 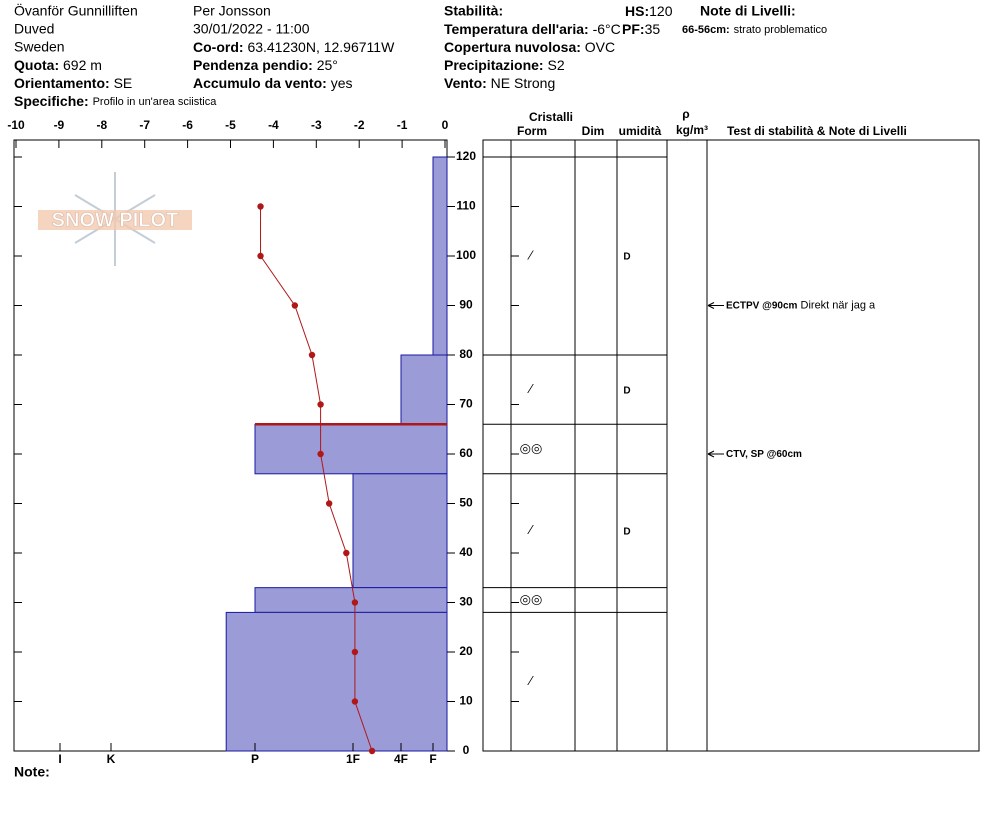 What do you see at coordinates (551, 117) in the screenshot?
I see `column-header: Cristalli` at bounding box center [551, 117].